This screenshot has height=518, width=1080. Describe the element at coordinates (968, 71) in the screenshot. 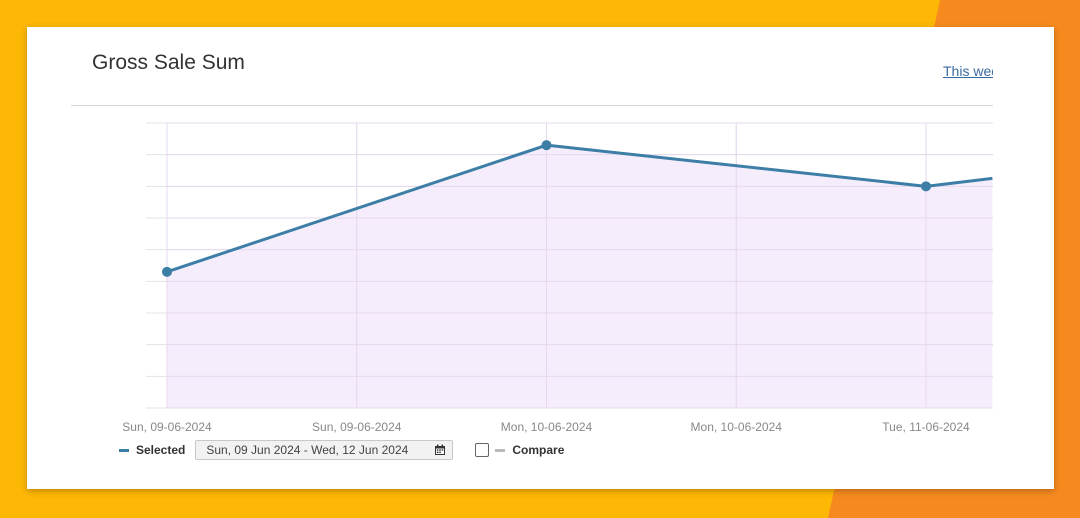

I see `date-range-link: This wee` at that location.